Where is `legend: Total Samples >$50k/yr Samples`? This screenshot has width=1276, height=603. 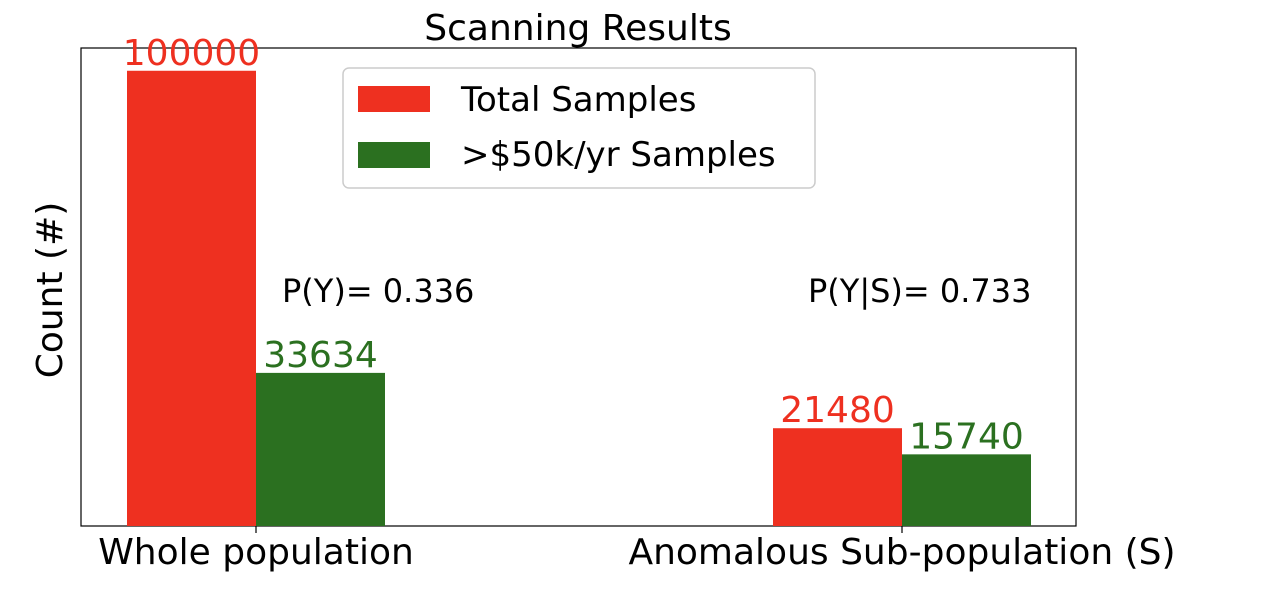
legend: Total Samples >$50k/yr Samples is located at coordinates (579, 128).